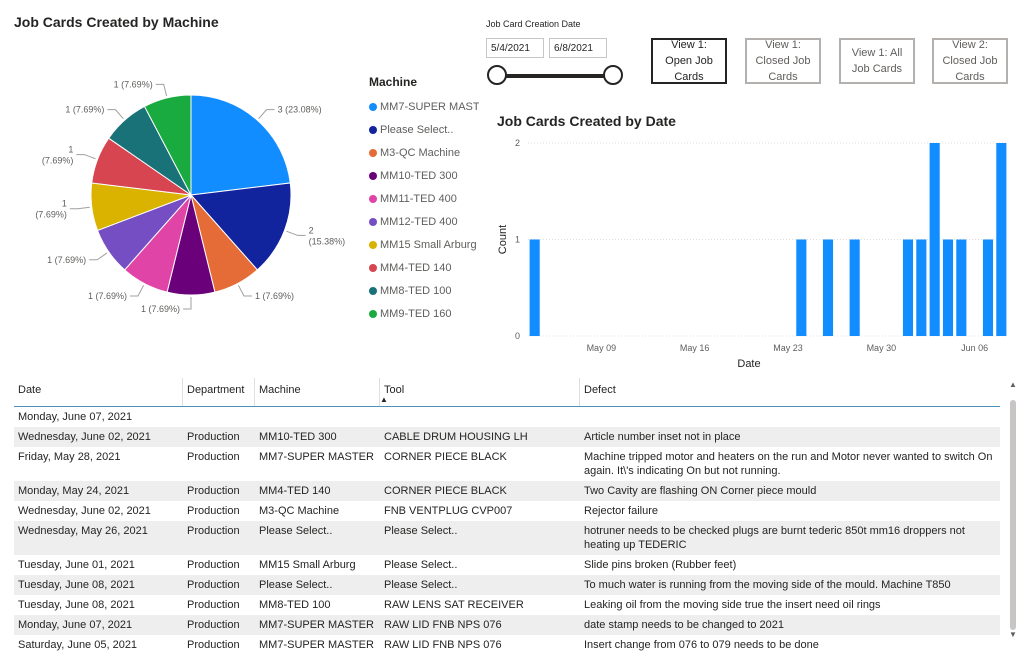 The image size is (1024, 657). I want to click on legend-item: MM4-TED 140, so click(424, 267).